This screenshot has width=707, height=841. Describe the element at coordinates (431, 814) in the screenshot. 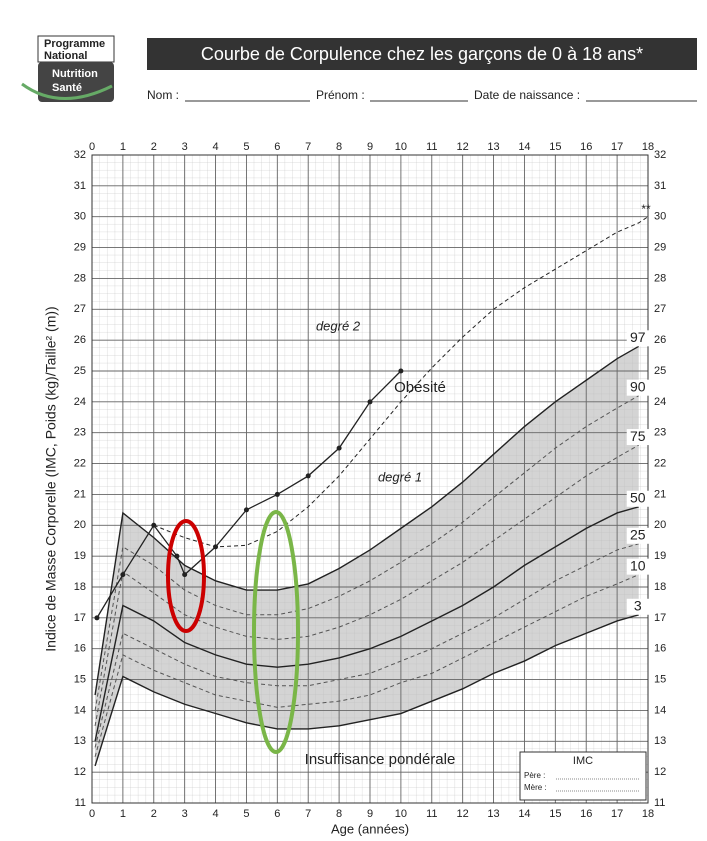

I see `x-tick-label: 11` at that location.